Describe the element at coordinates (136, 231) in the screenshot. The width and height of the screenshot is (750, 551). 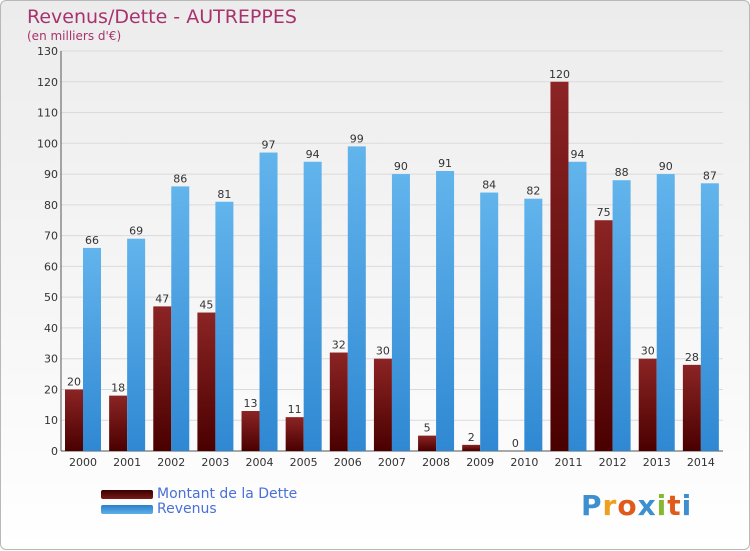
I see `data-label-revenue: 69` at that location.